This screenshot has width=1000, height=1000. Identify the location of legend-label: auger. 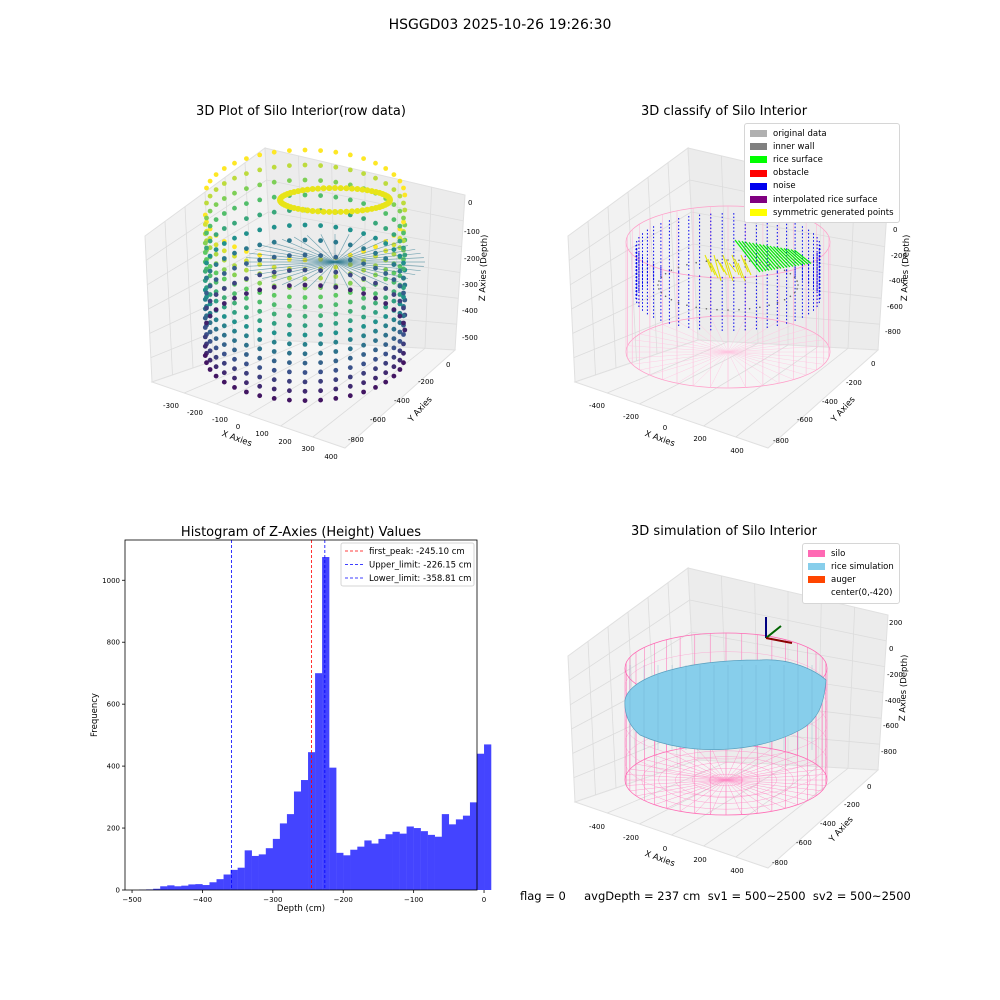
(843, 579).